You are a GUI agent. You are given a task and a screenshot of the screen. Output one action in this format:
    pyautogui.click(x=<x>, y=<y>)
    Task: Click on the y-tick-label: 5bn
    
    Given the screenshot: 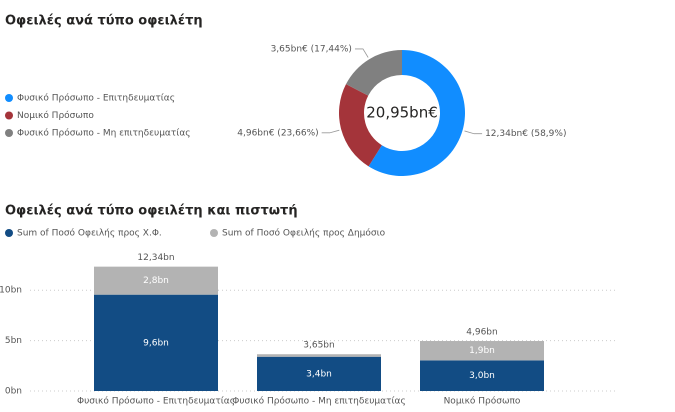 What is the action you would take?
    pyautogui.click(x=13, y=341)
    